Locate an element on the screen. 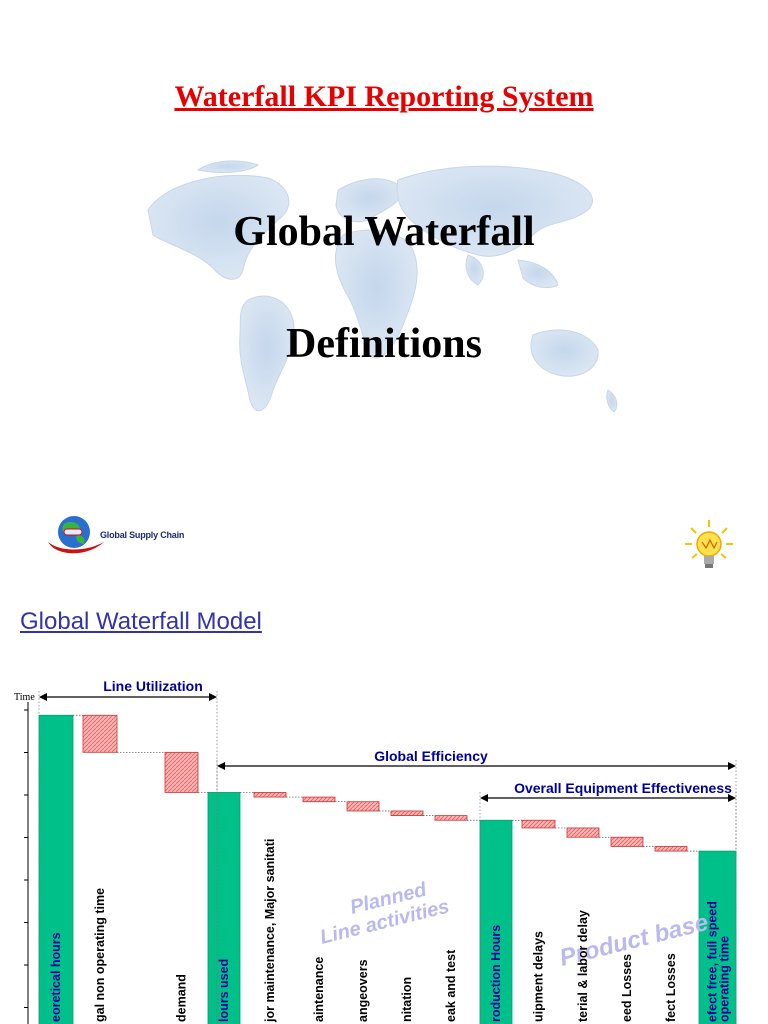 The width and height of the screenshot is (768, 1024). heading-definitions: Definitions is located at coordinates (383, 344).